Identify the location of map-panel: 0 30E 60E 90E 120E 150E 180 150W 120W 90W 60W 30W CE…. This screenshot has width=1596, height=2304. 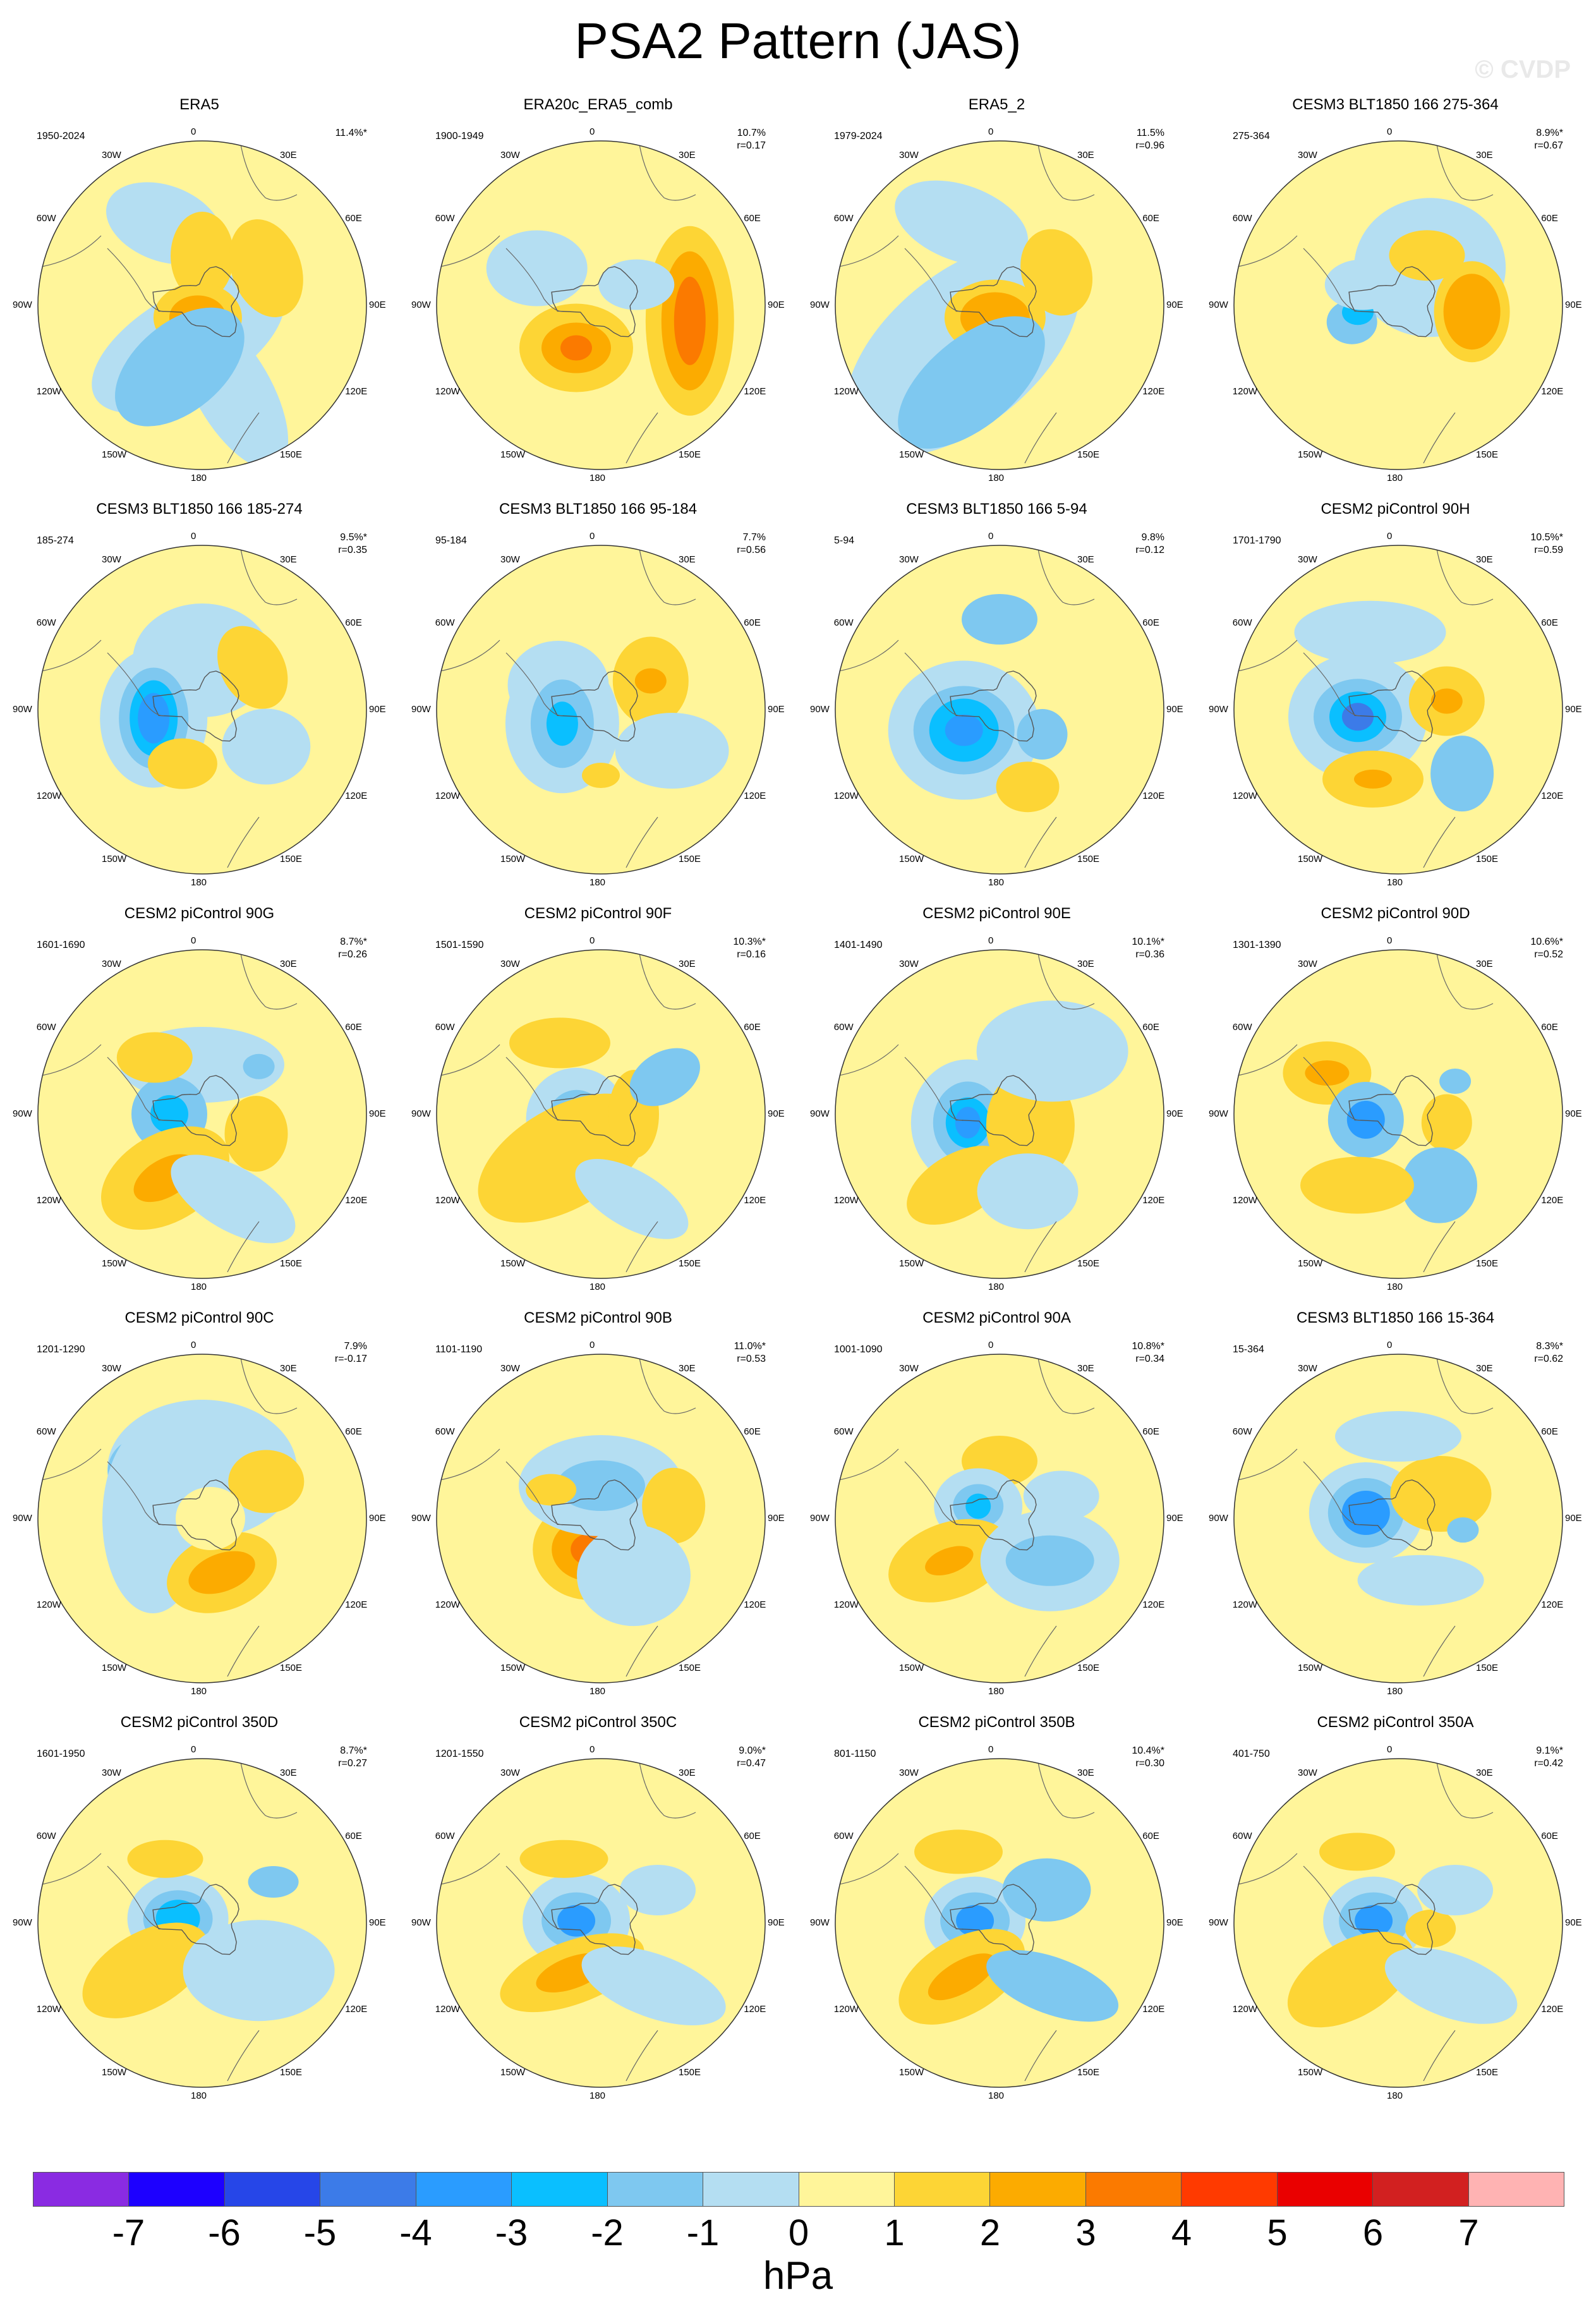
(1395, 1507).